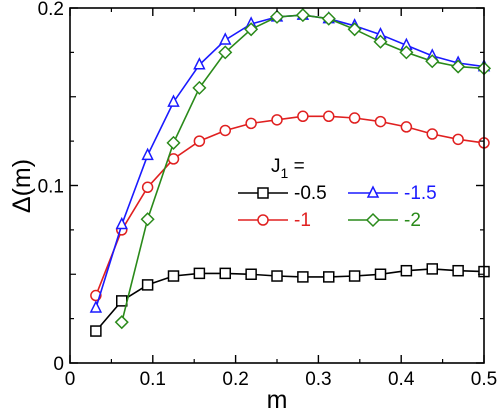 The width and height of the screenshot is (498, 420). What do you see at coordinates (274, 220) in the screenshot?
I see `legend-entry: -1` at bounding box center [274, 220].